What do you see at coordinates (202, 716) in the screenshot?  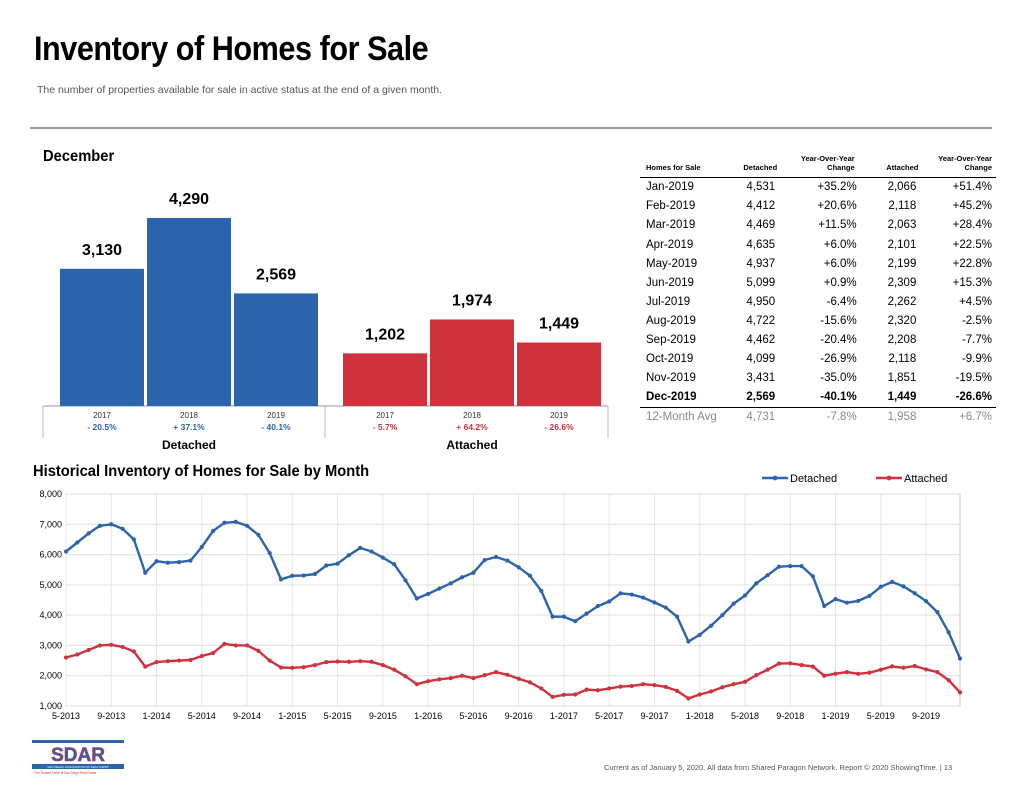 I see `x-tick-label: 5-2014` at bounding box center [202, 716].